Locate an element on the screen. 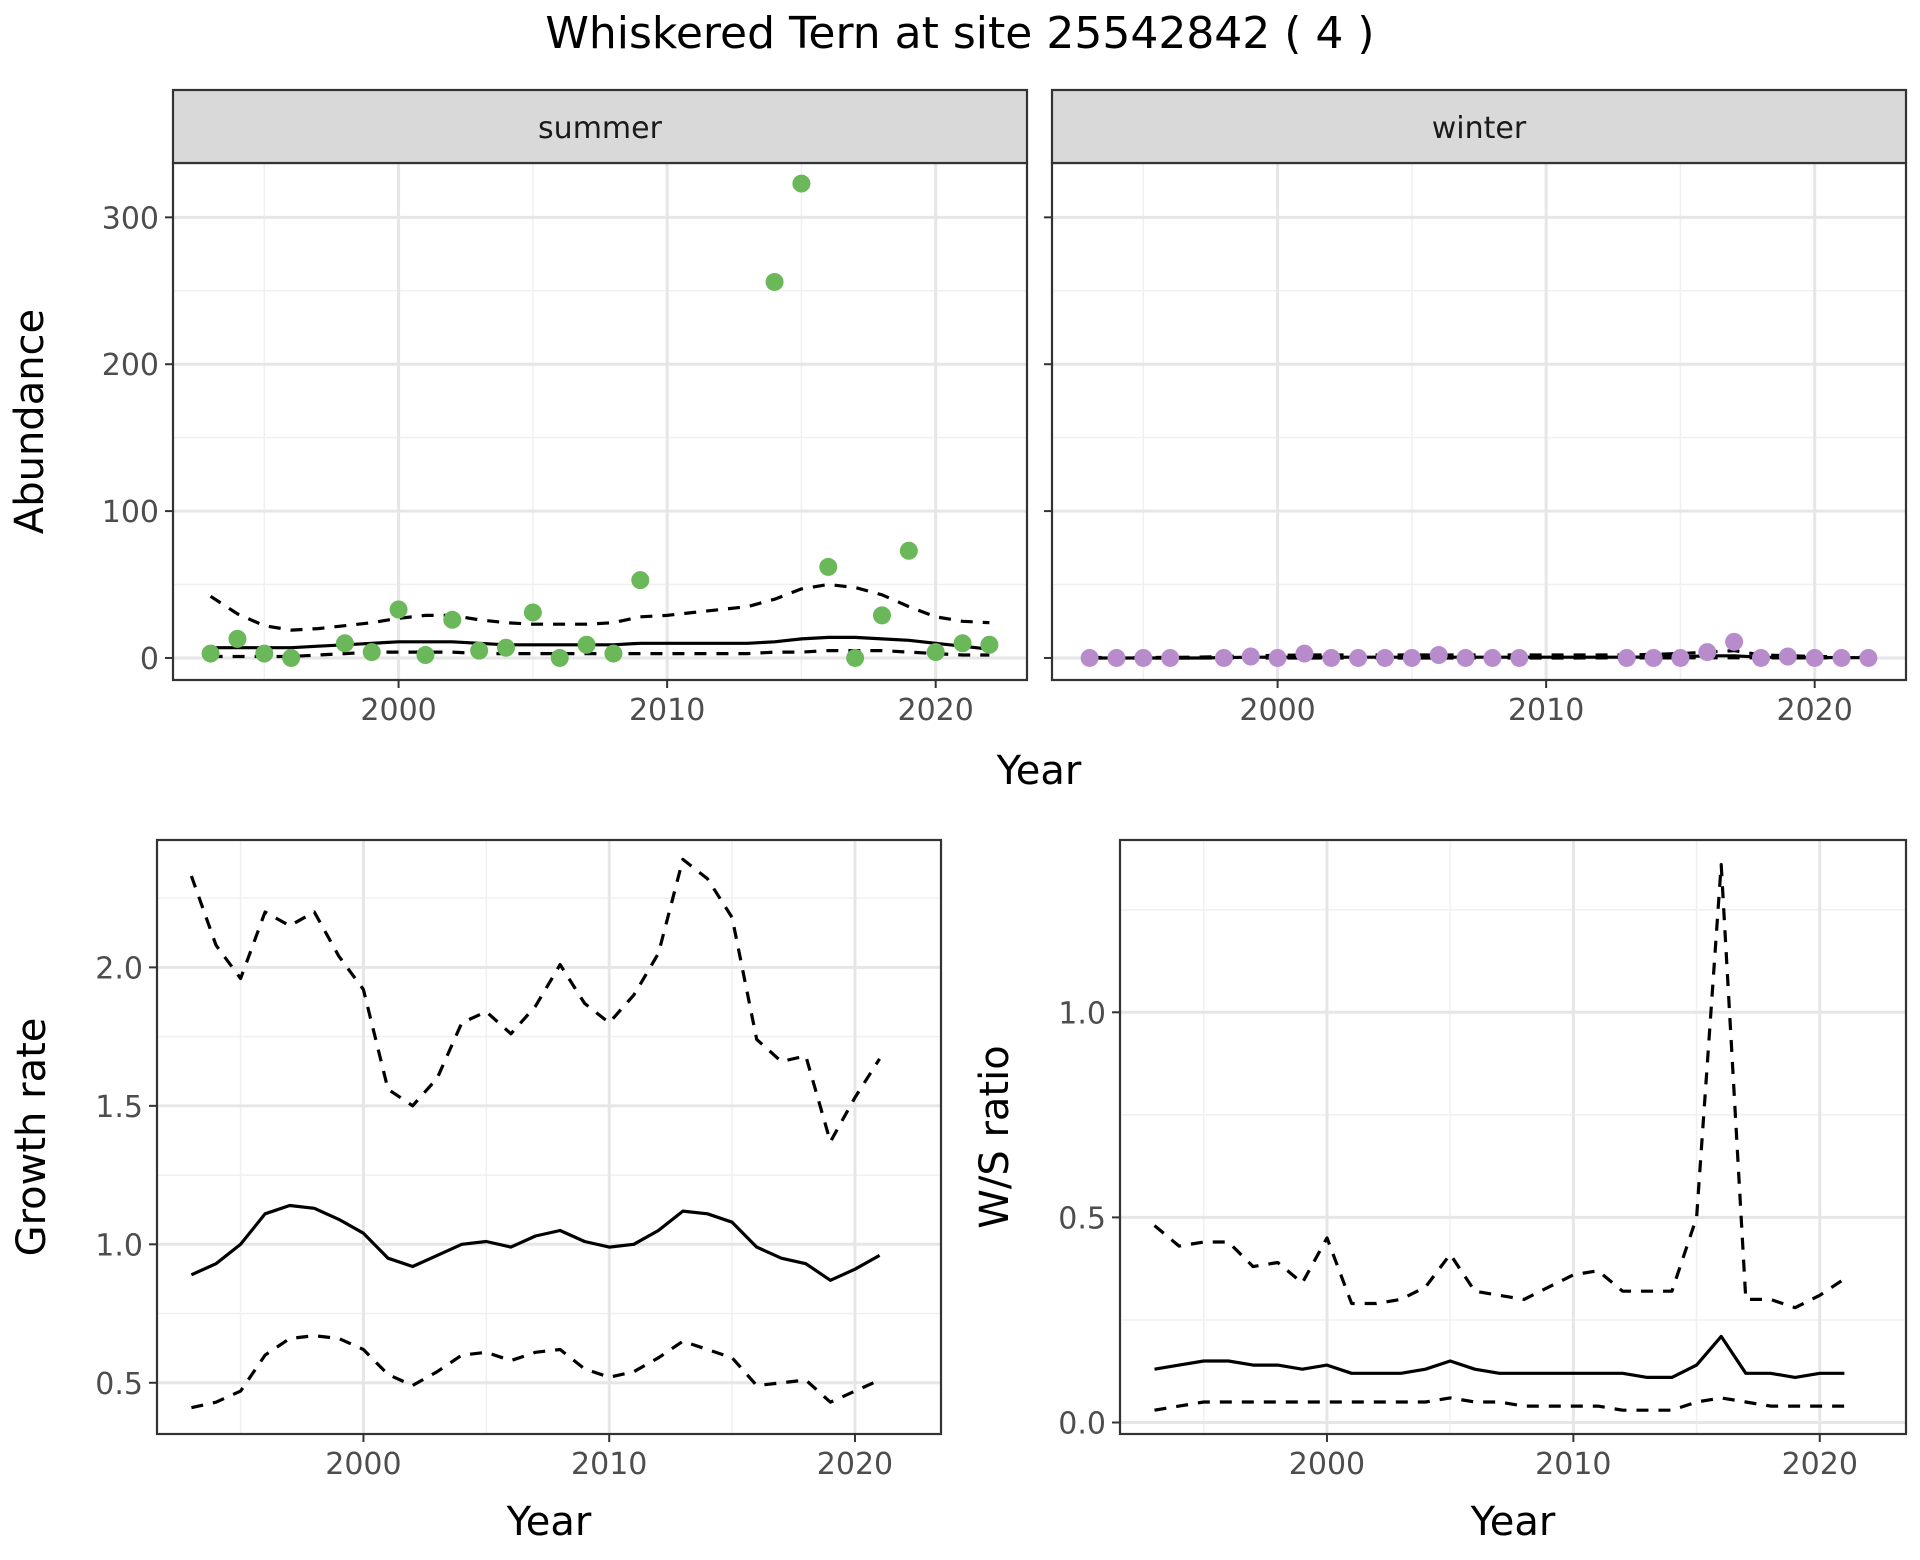 Image resolution: width=1920 pixels, height=1560 pixels. strip-label: winter is located at coordinates (1479, 128).